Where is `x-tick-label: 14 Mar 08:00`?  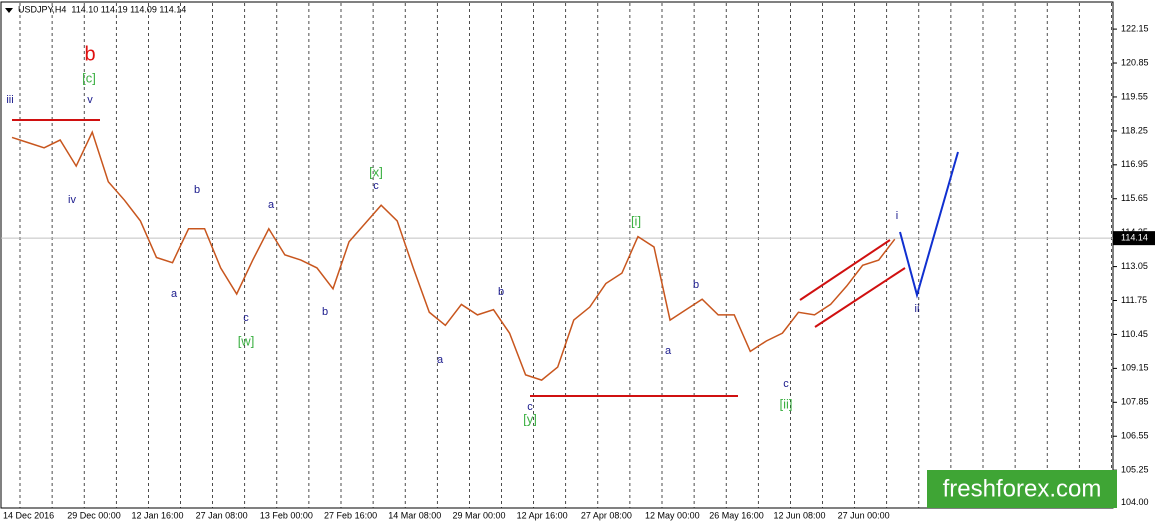 x-tick-label: 14 Mar 08:00 is located at coordinates (414, 515).